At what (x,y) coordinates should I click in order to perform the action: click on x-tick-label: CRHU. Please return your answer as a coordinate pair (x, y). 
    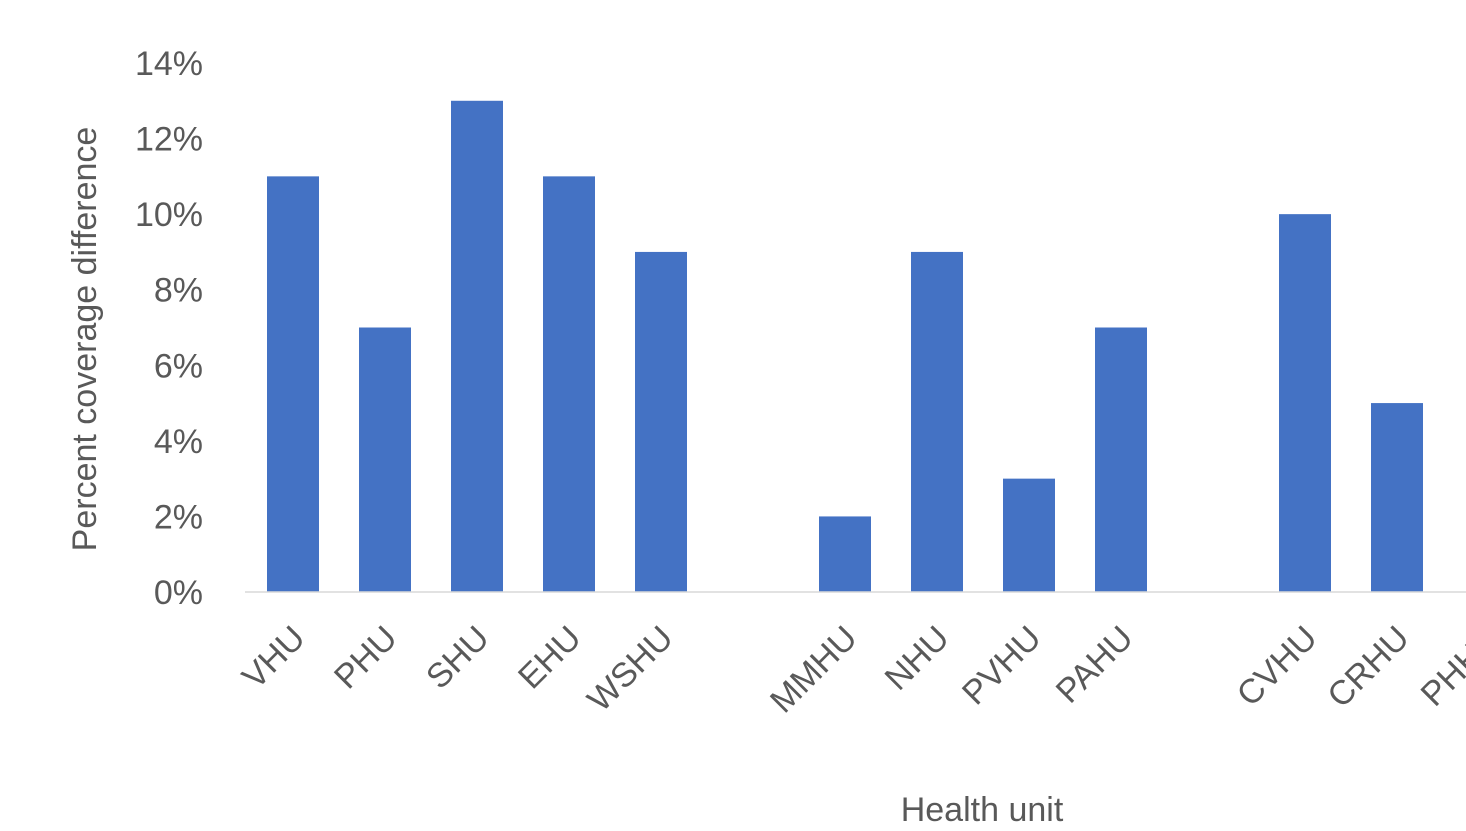
    Looking at the image, I should click on (1368, 667).